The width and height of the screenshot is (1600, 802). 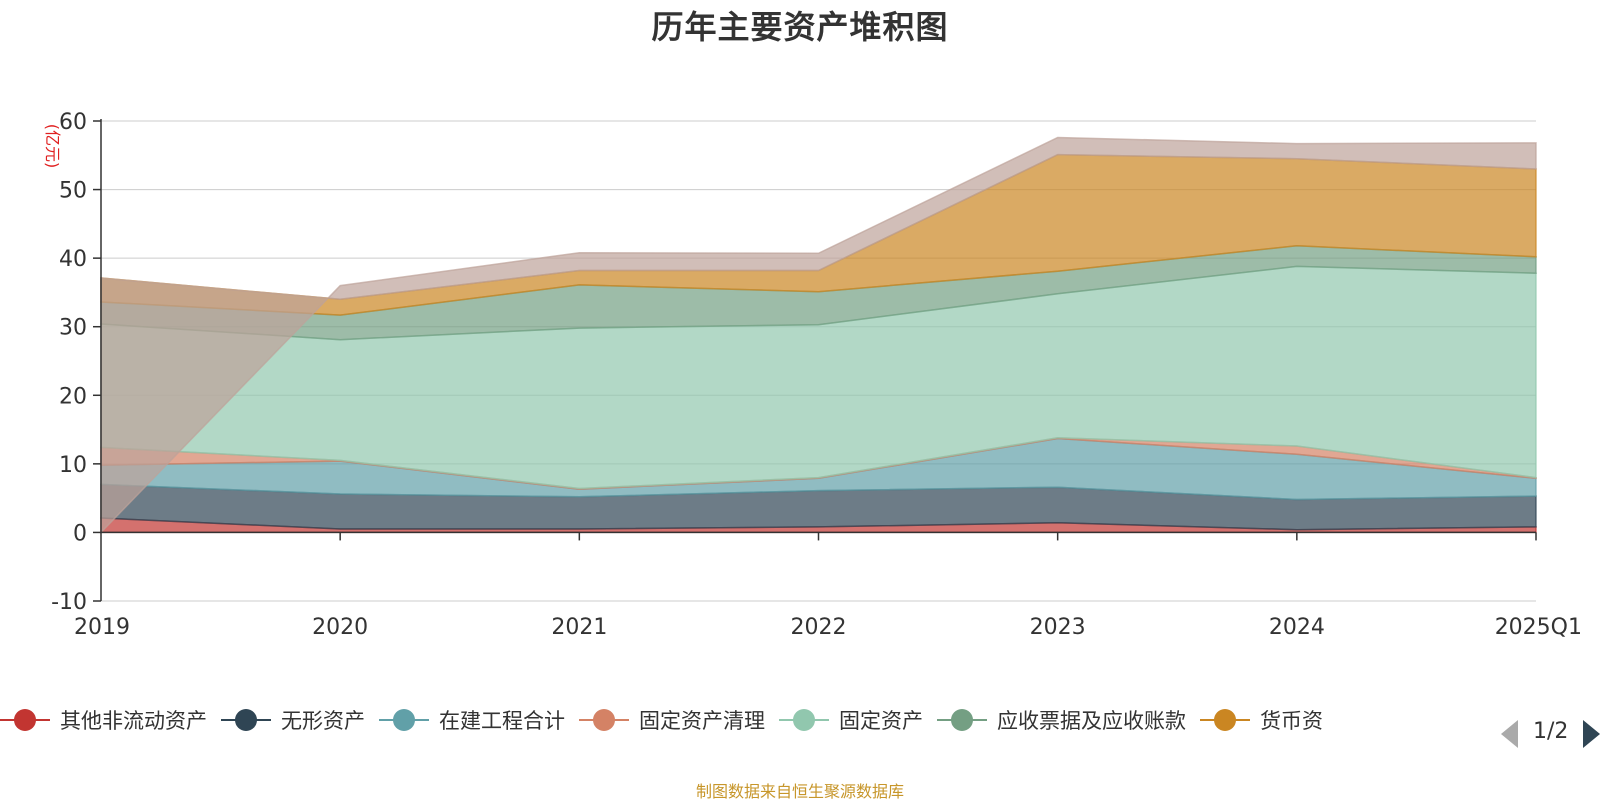 What do you see at coordinates (73, 328) in the screenshot?
I see `y-tick-label: 30` at bounding box center [73, 328].